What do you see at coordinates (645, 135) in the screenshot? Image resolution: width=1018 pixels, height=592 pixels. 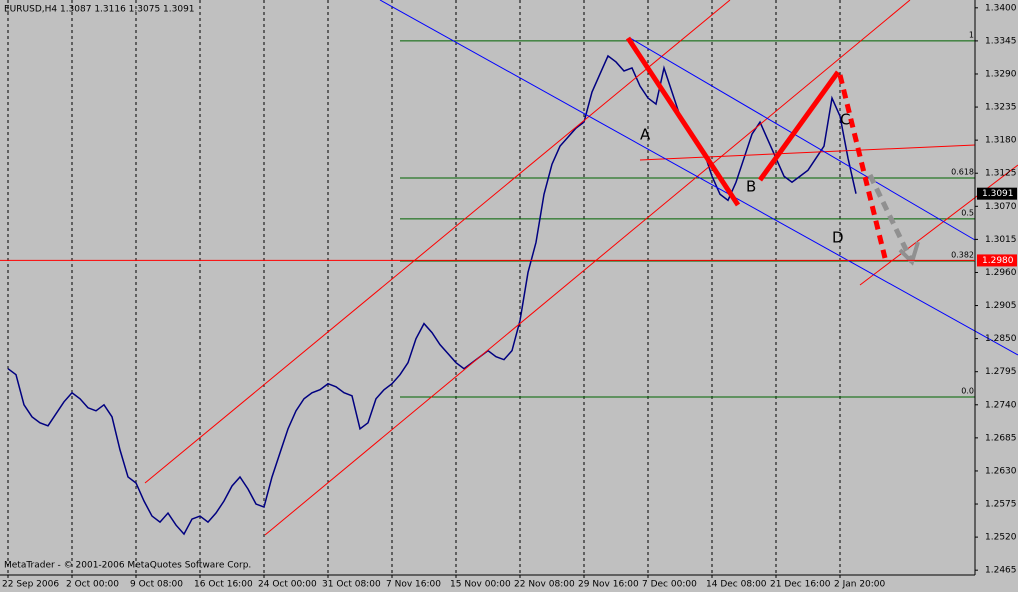 I see `point-label: A` at bounding box center [645, 135].